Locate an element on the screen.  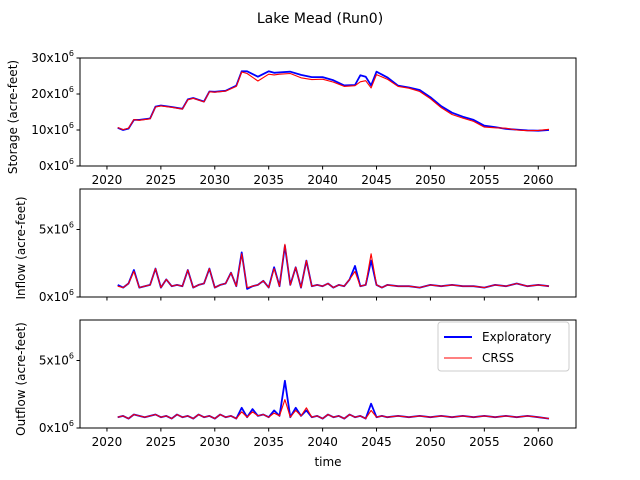
x-tick-label-storage: 2025 is located at coordinates (161, 180).